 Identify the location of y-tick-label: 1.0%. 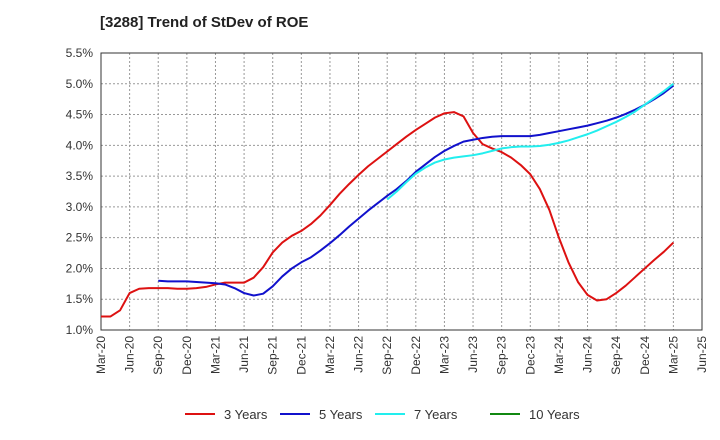
(80, 330).